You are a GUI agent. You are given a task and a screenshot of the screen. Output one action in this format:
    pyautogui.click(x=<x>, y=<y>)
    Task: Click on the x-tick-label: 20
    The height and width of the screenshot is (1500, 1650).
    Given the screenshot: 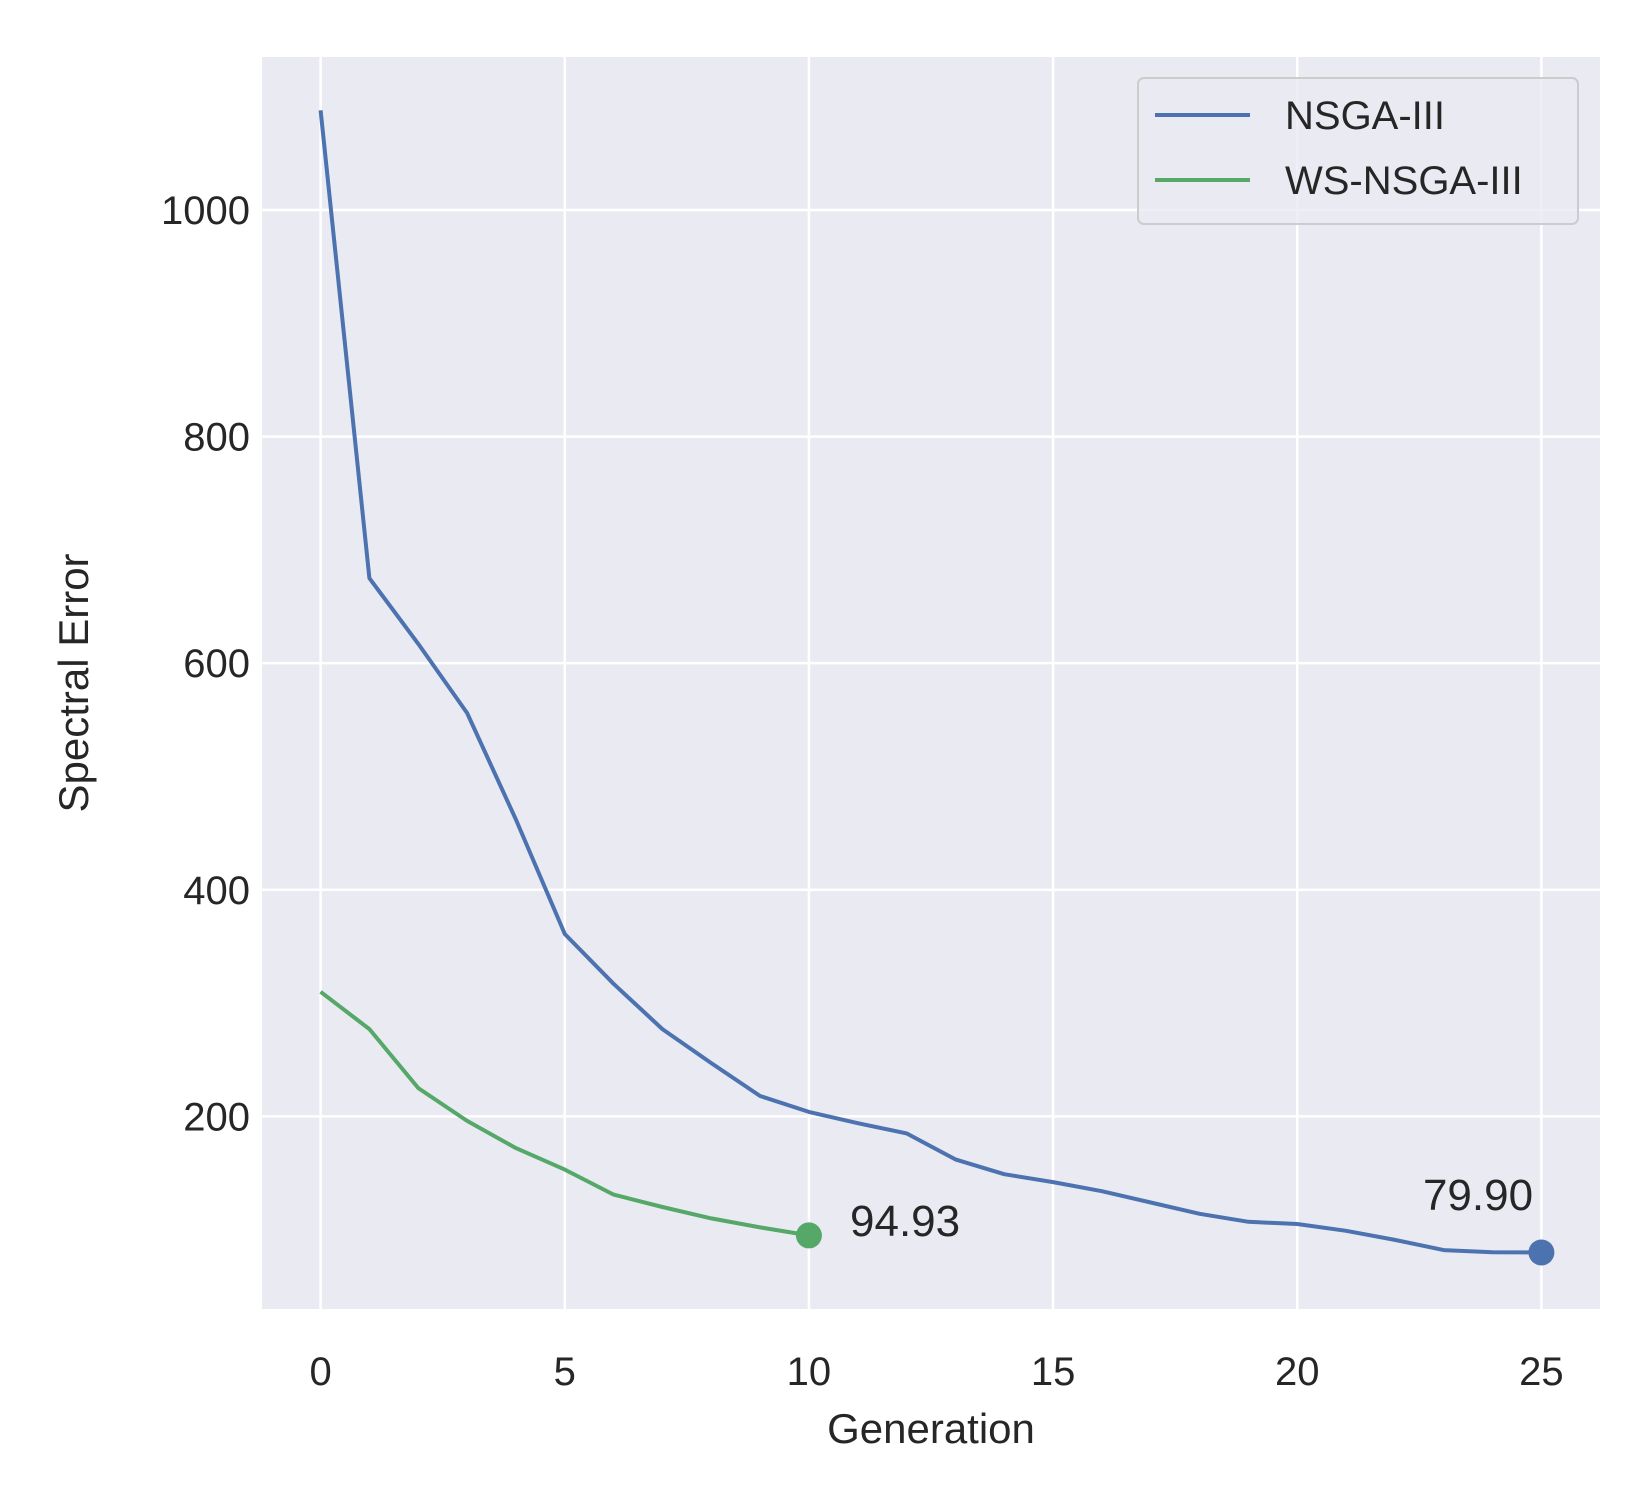 What is the action you would take?
    pyautogui.click(x=1297, y=1372)
    